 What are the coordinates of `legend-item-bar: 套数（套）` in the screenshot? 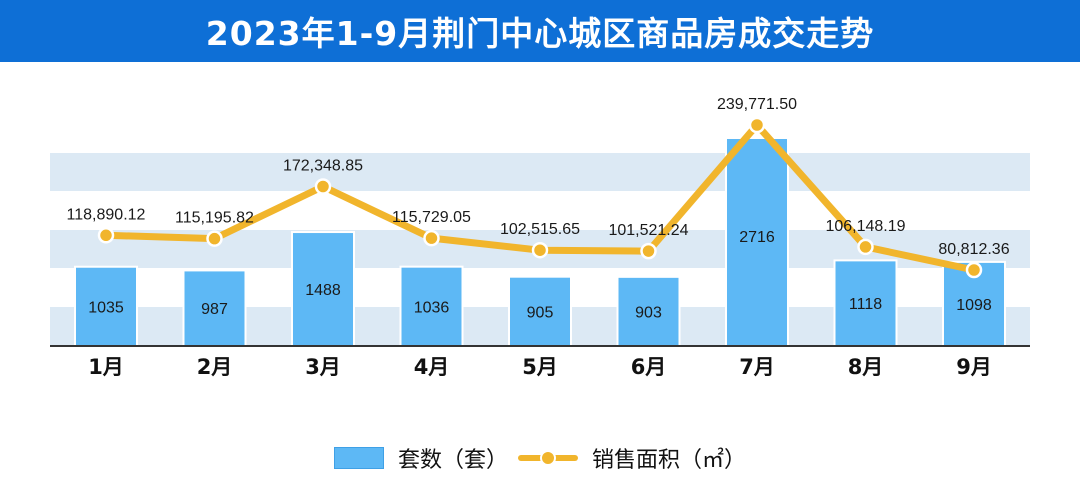 It's located at (420, 458).